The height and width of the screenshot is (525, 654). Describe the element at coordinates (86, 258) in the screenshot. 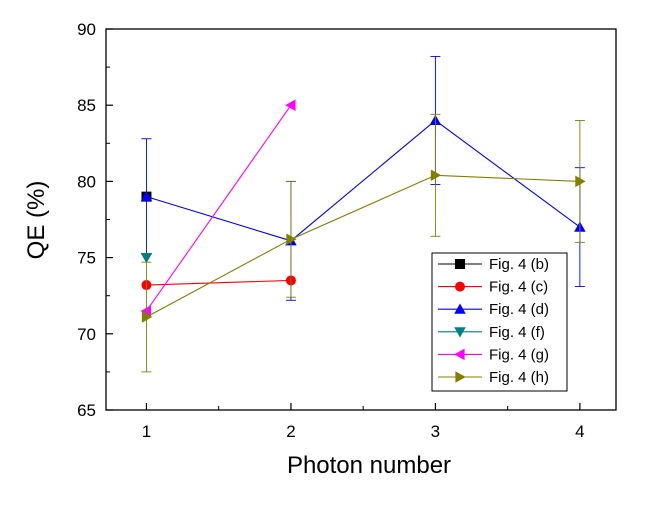

I see `y-tick-label: 75` at that location.